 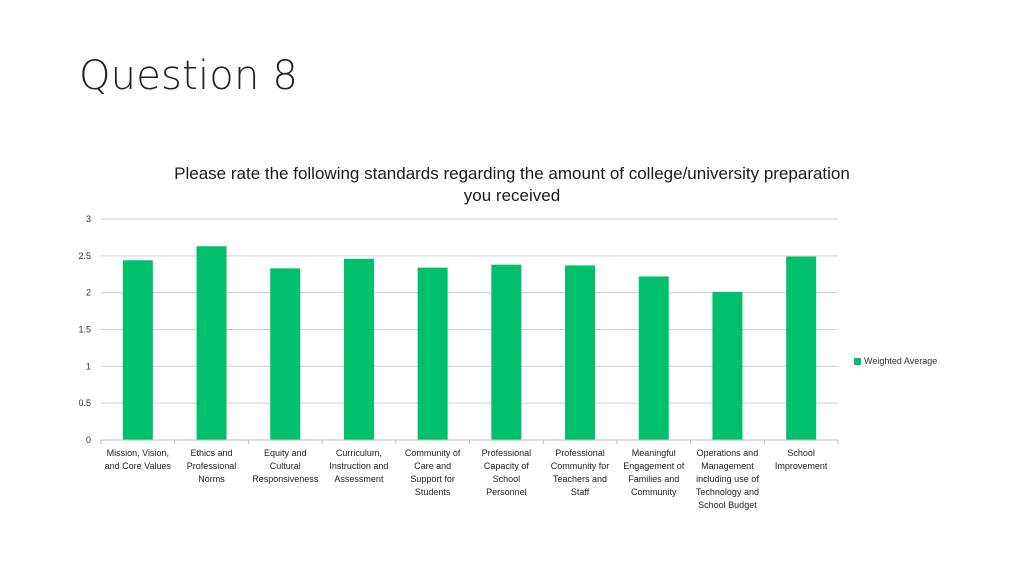 What do you see at coordinates (211, 466) in the screenshot?
I see `category-label: Ethics and Professional Norms` at bounding box center [211, 466].